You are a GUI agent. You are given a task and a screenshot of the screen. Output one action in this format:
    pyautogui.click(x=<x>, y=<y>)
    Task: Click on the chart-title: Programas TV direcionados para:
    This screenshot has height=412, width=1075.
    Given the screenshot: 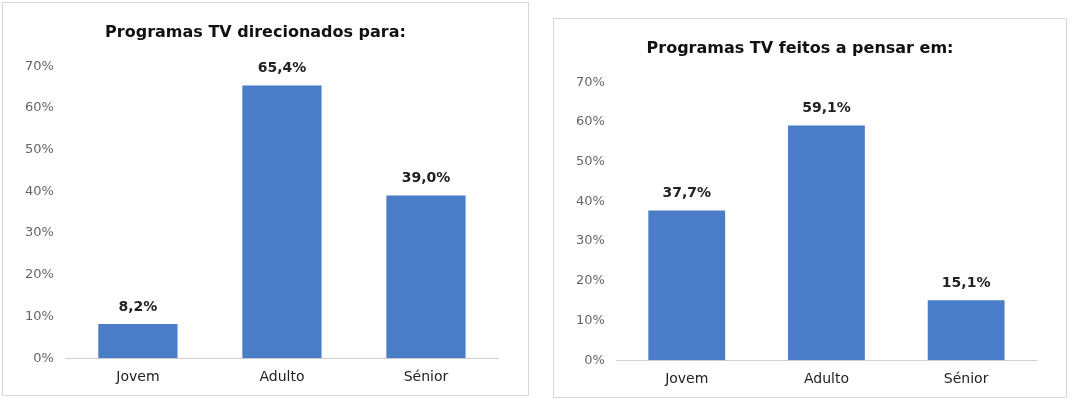 What is the action you would take?
    pyautogui.click(x=255, y=31)
    